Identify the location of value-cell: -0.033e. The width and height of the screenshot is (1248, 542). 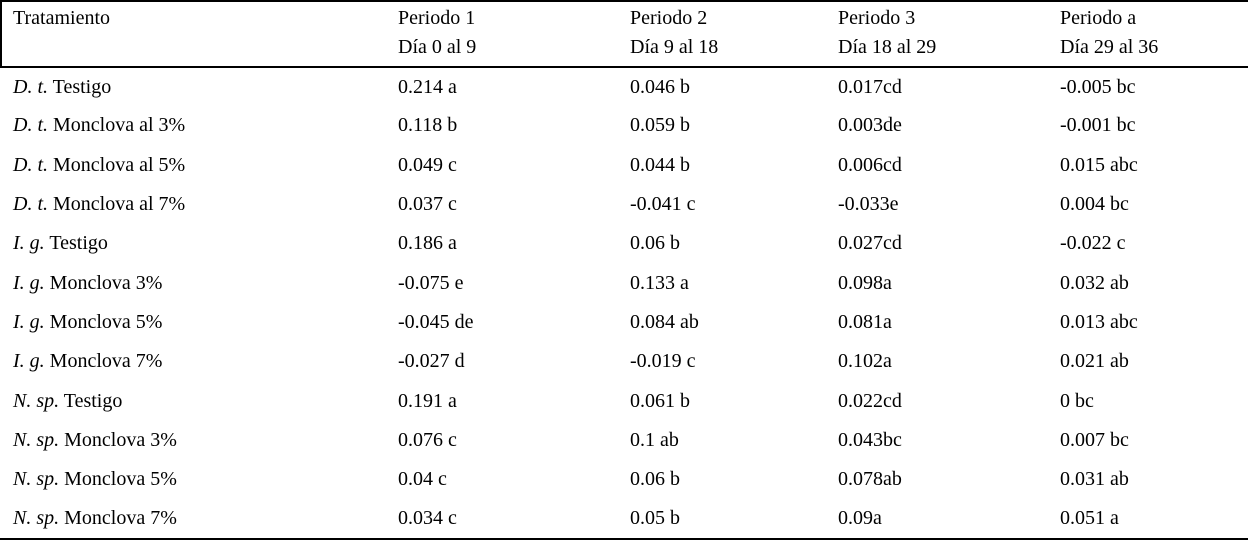
(868, 204).